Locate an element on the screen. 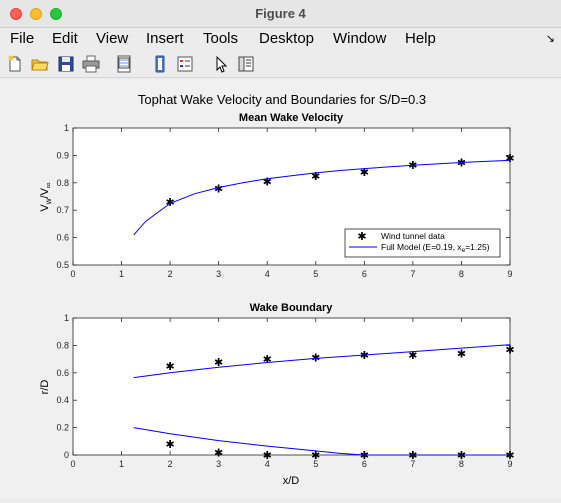 The image size is (561, 503). print-icon is located at coordinates (91, 64).